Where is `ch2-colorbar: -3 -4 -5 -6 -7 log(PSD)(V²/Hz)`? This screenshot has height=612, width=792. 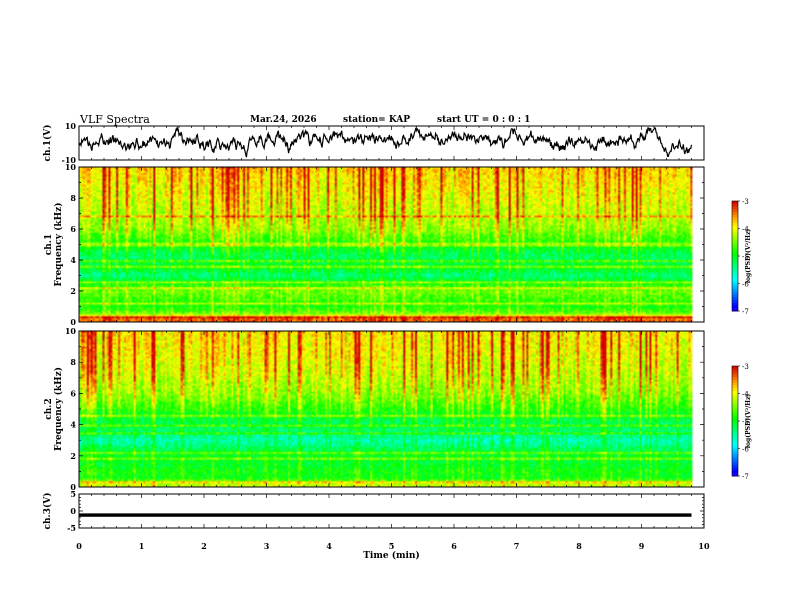 ch2-colorbar: -3 -4 -5 -6 -7 log(PSD)(V²/Hz) is located at coordinates (741, 422).